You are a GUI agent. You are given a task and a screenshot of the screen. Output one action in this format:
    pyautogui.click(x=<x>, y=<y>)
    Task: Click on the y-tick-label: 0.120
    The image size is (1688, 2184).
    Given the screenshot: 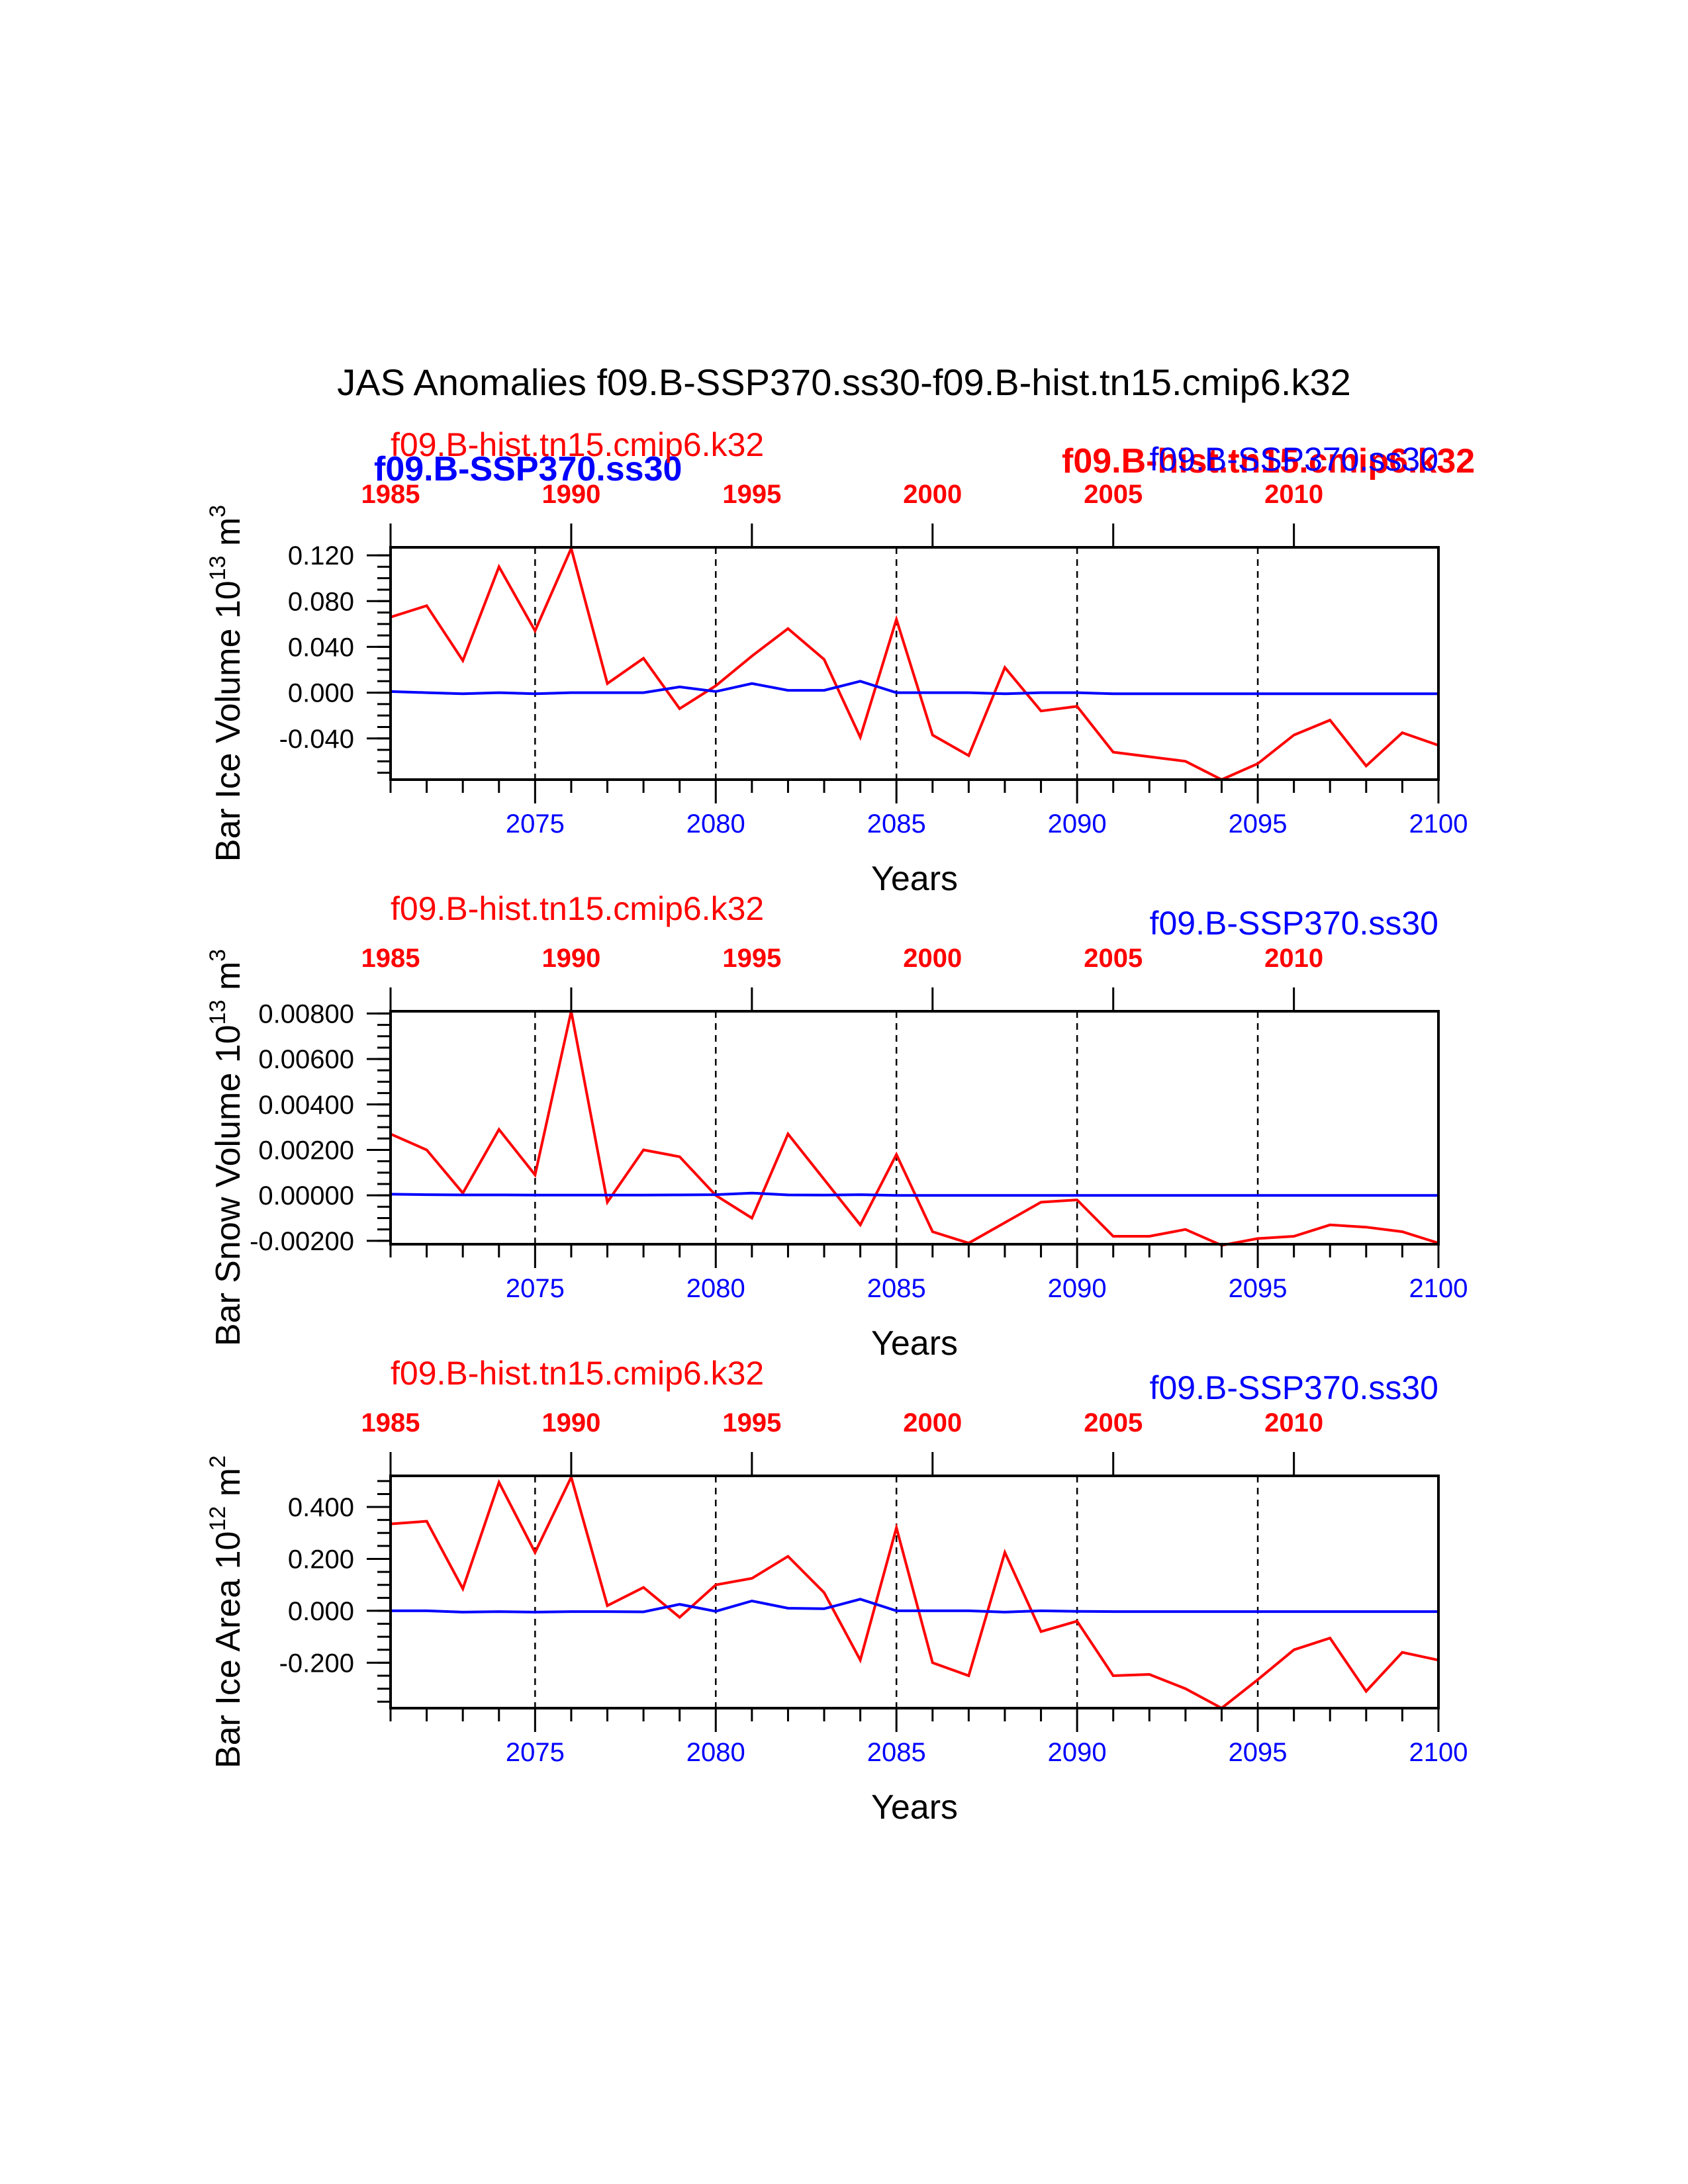 What is the action you would take?
    pyautogui.click(x=321, y=555)
    